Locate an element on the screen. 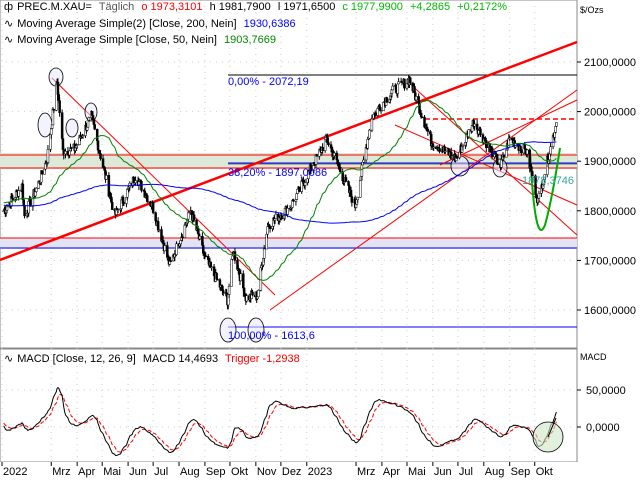 This screenshot has height=480, width=640. series-marker-icon: ф is located at coordinates (9, 7).